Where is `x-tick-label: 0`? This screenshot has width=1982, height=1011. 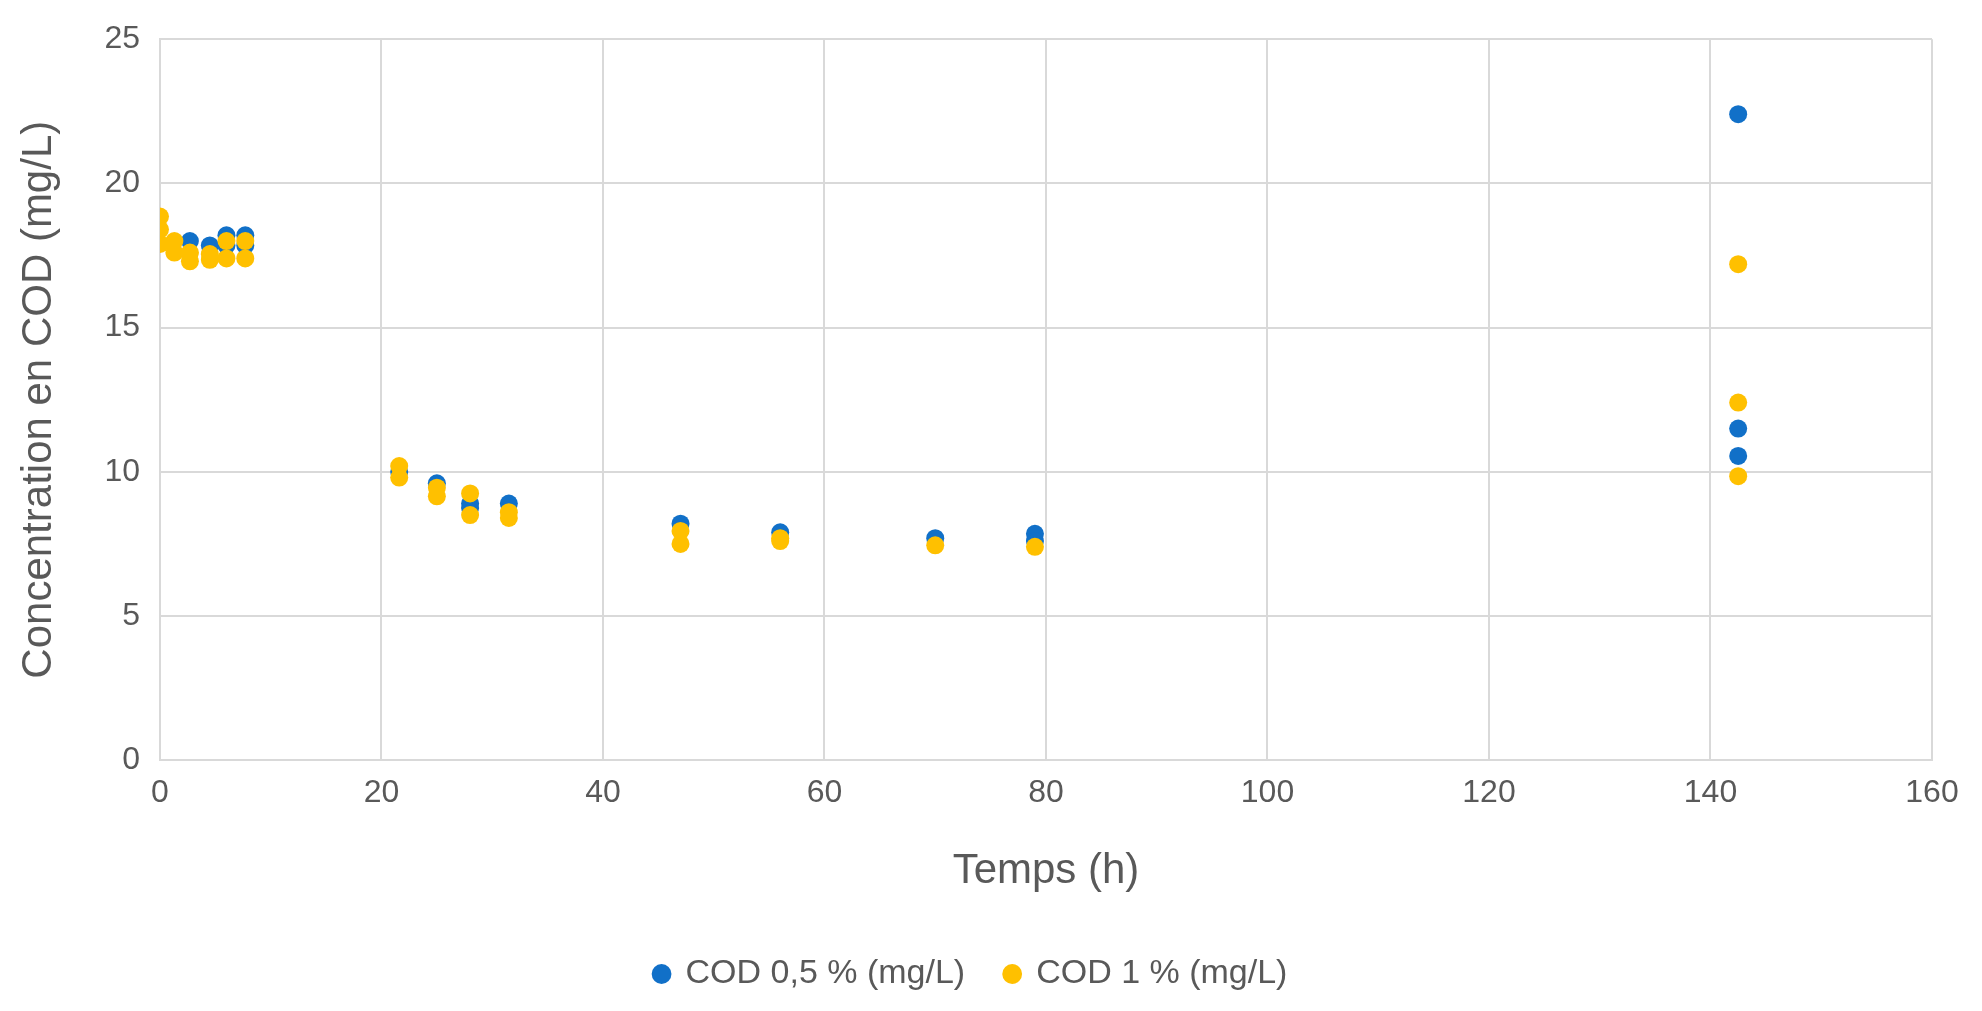
x-tick-label: 0 is located at coordinates (160, 791).